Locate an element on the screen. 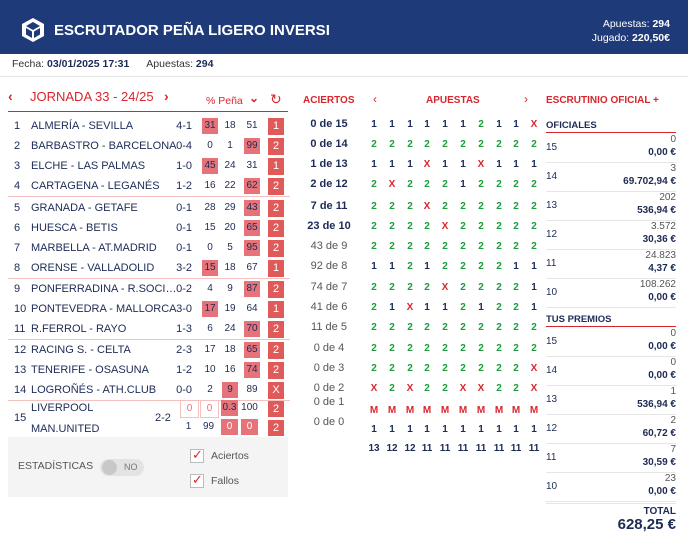 Image resolution: width=688 pixels, height=559 pixels. match-name: GRANADA - GETAFE is located at coordinates (84, 208).